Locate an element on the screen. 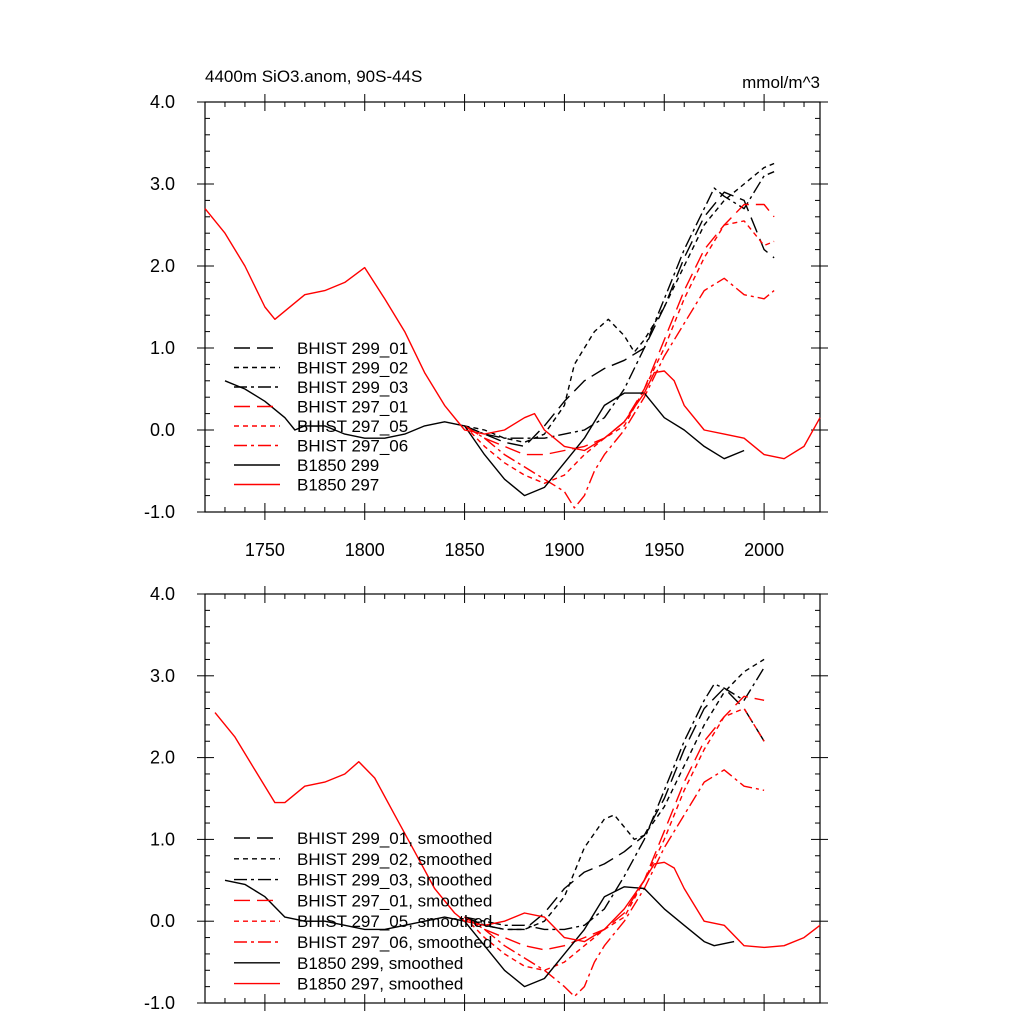 This screenshot has width=1024, height=1024. legend-label: BHIST 299_03 is located at coordinates (352, 387).